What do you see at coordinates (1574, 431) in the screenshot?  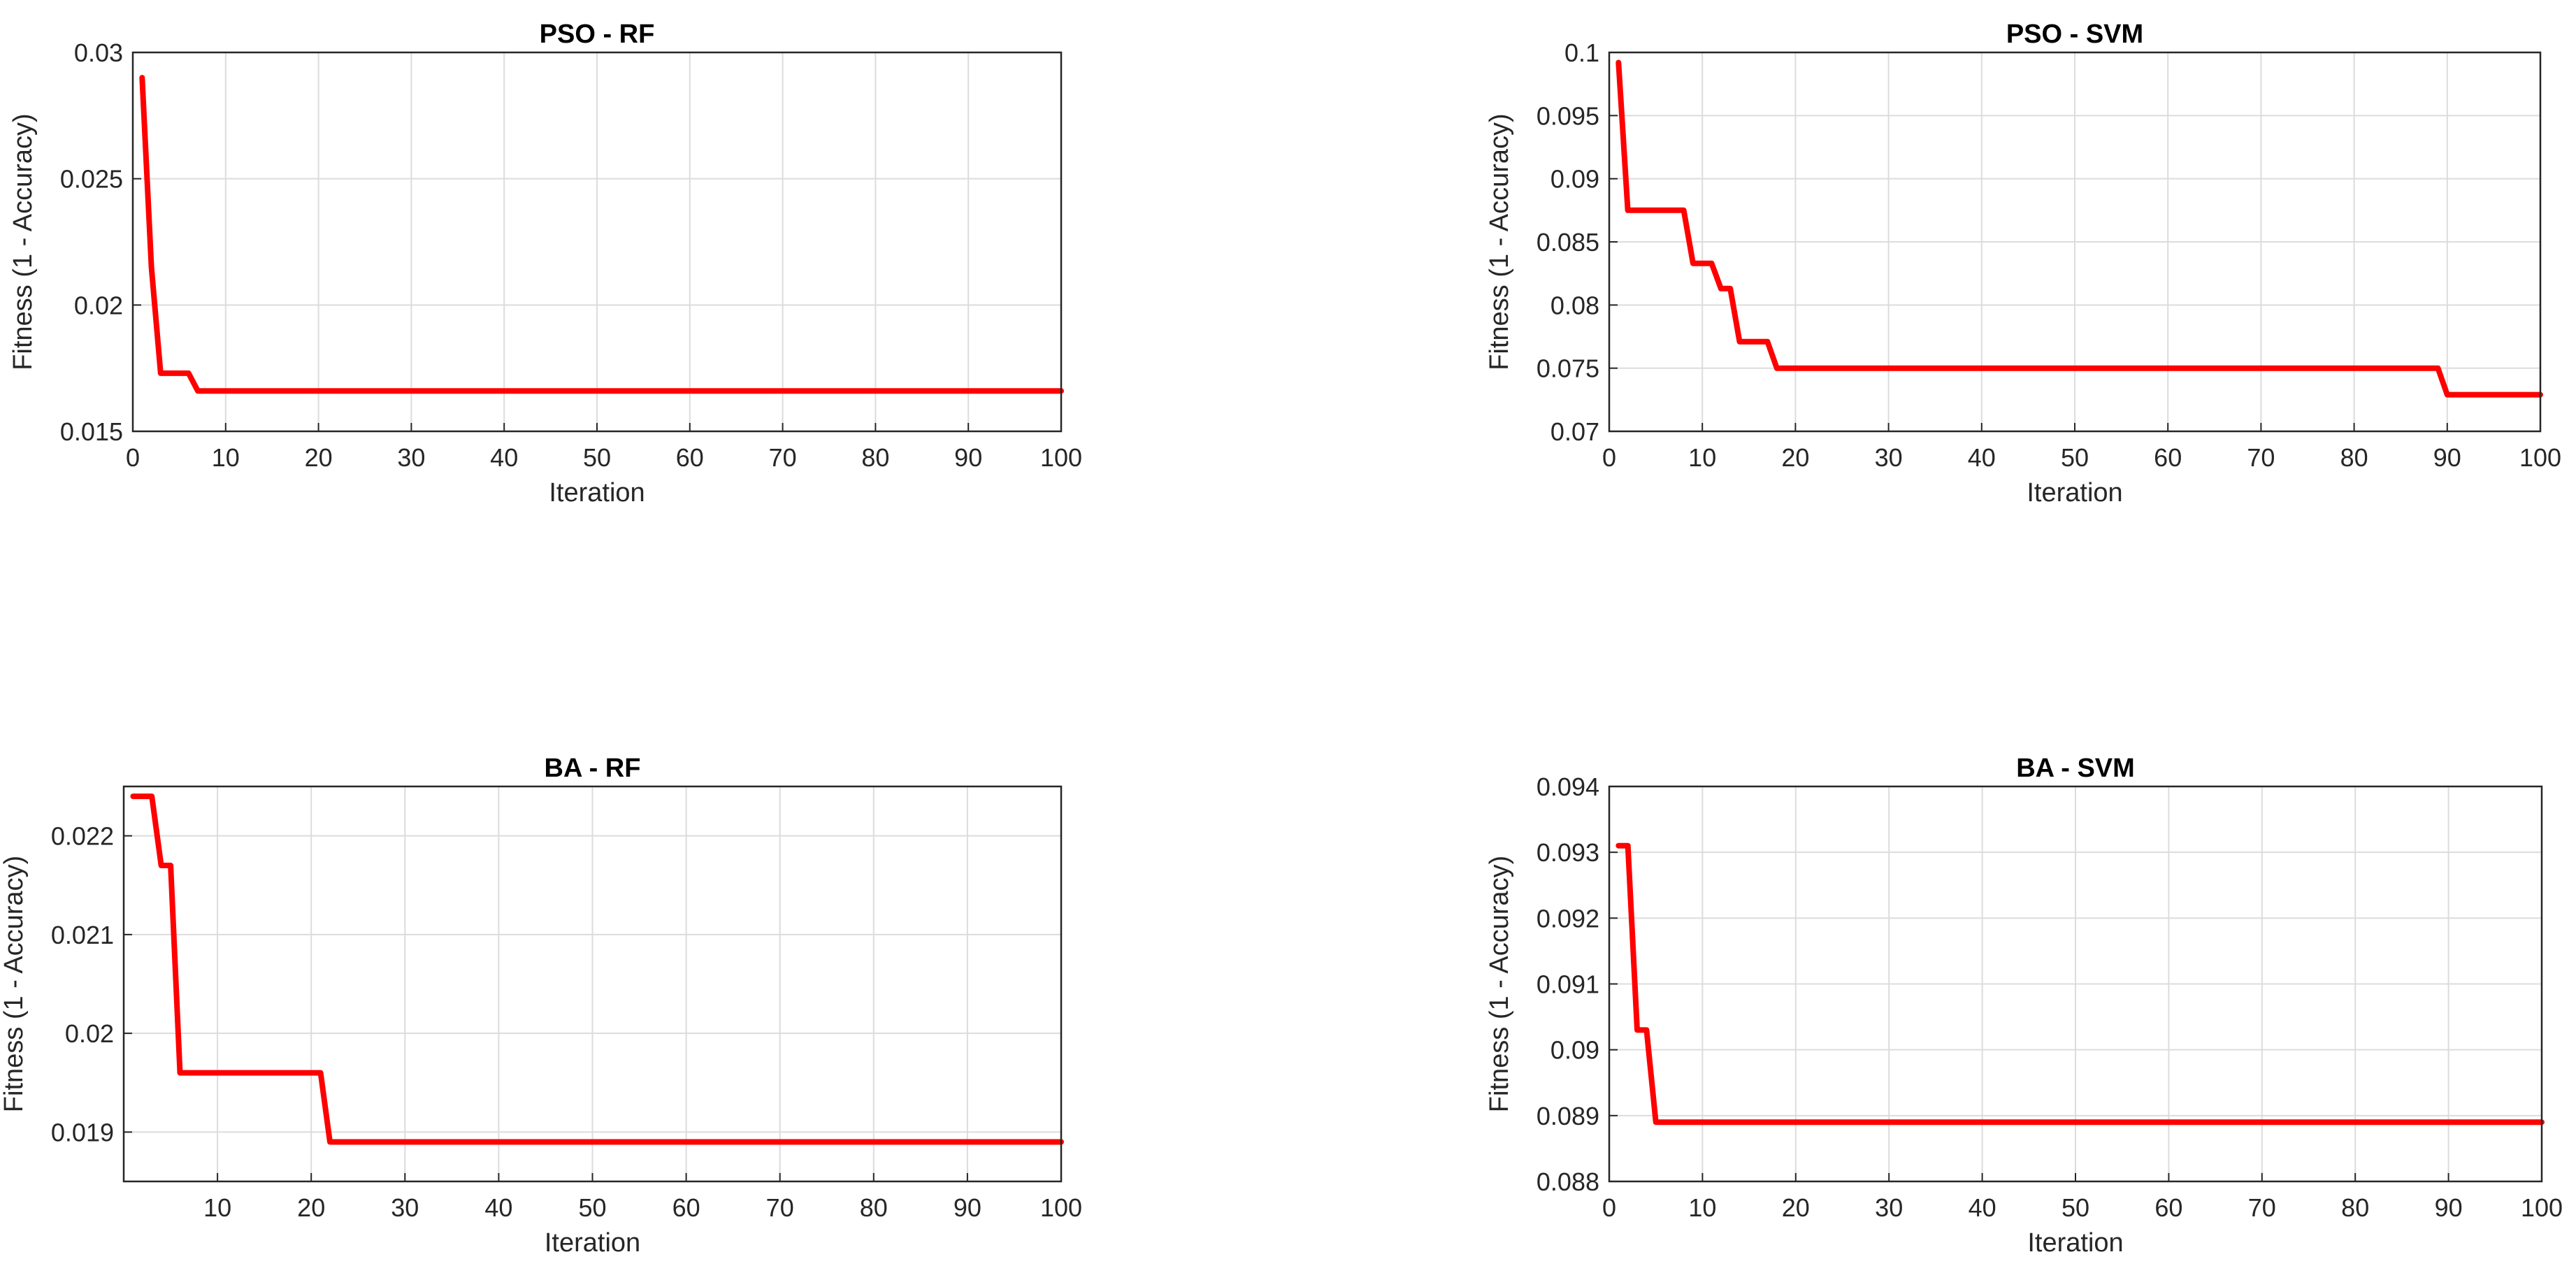 I see `y-tick-label: 0.07` at bounding box center [1574, 431].